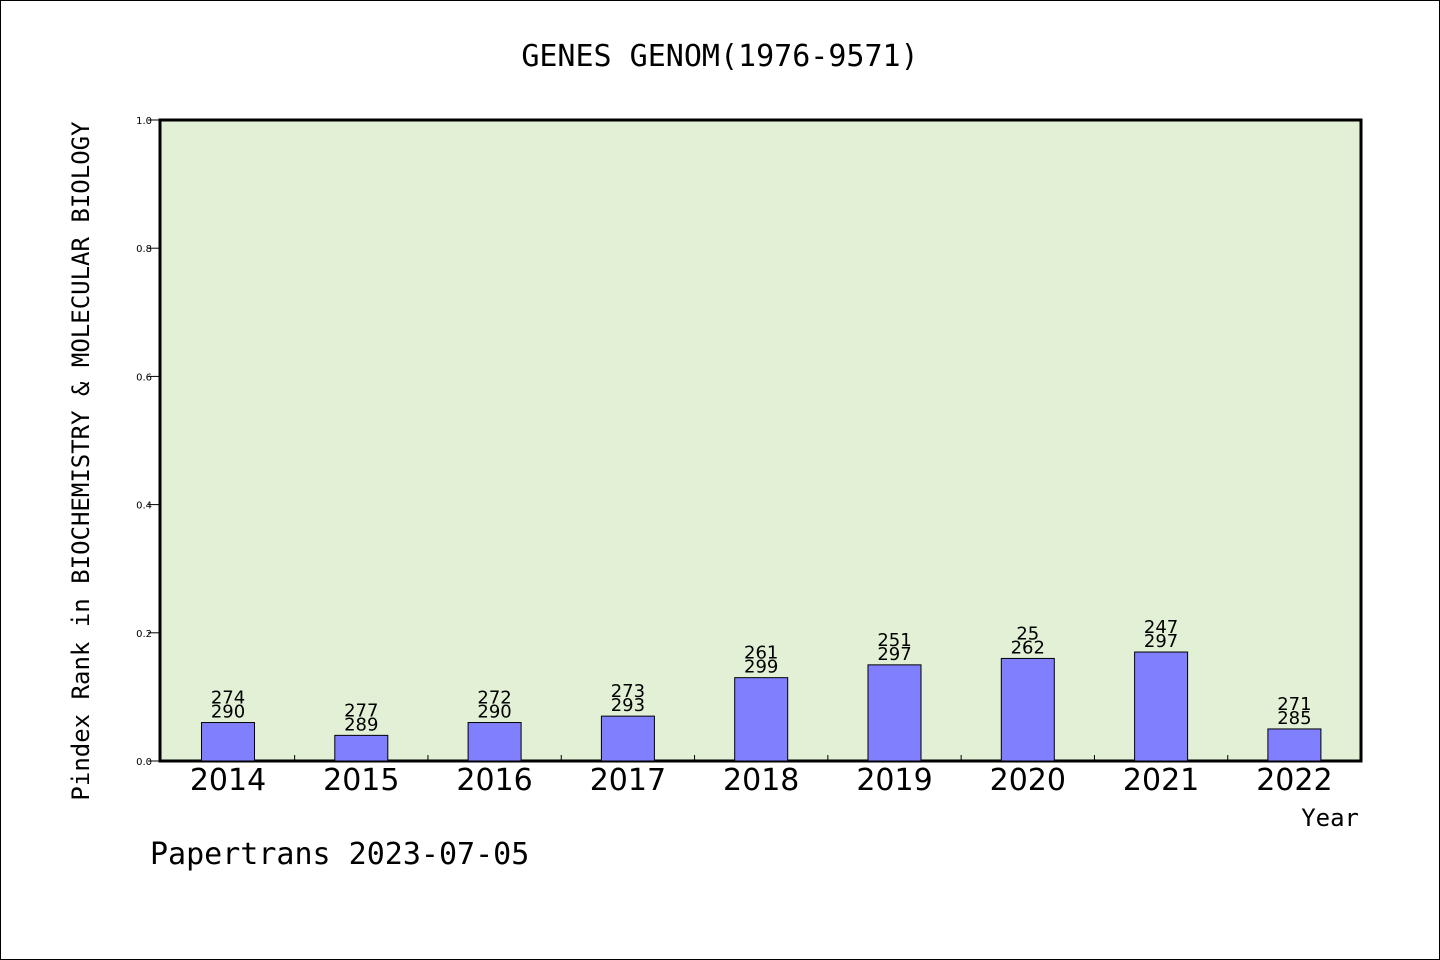 This screenshot has height=960, width=1440. What do you see at coordinates (228, 780) in the screenshot?
I see `x-tick-label: 2014` at bounding box center [228, 780].